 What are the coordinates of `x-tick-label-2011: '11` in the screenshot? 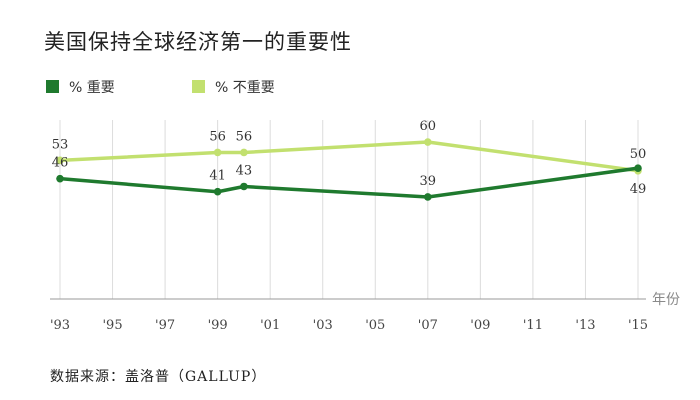 It's located at (533, 325).